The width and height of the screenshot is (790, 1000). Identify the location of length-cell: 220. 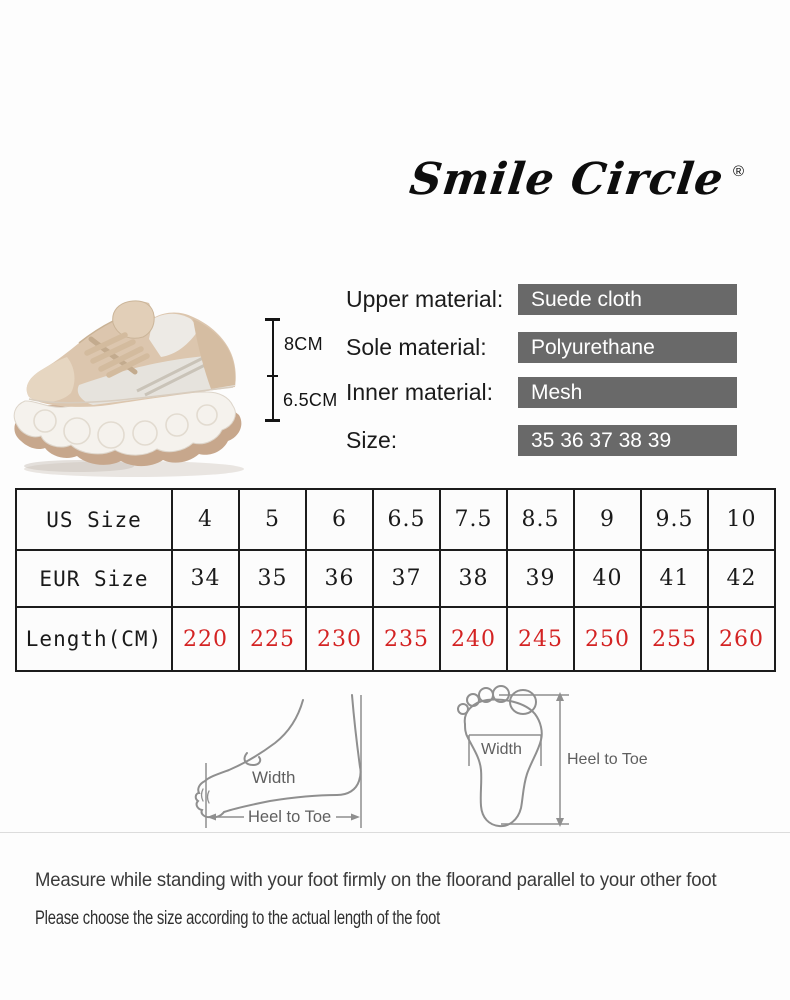
(205, 639).